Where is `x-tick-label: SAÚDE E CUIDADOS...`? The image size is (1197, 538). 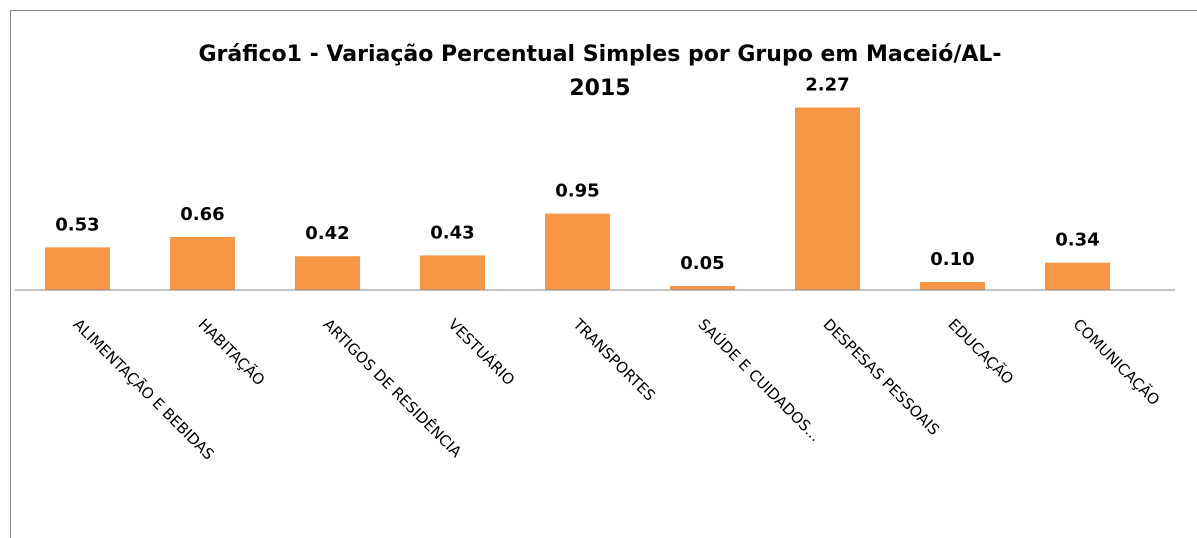 x-tick-label: SAÚDE E CUIDADOS... is located at coordinates (759, 380).